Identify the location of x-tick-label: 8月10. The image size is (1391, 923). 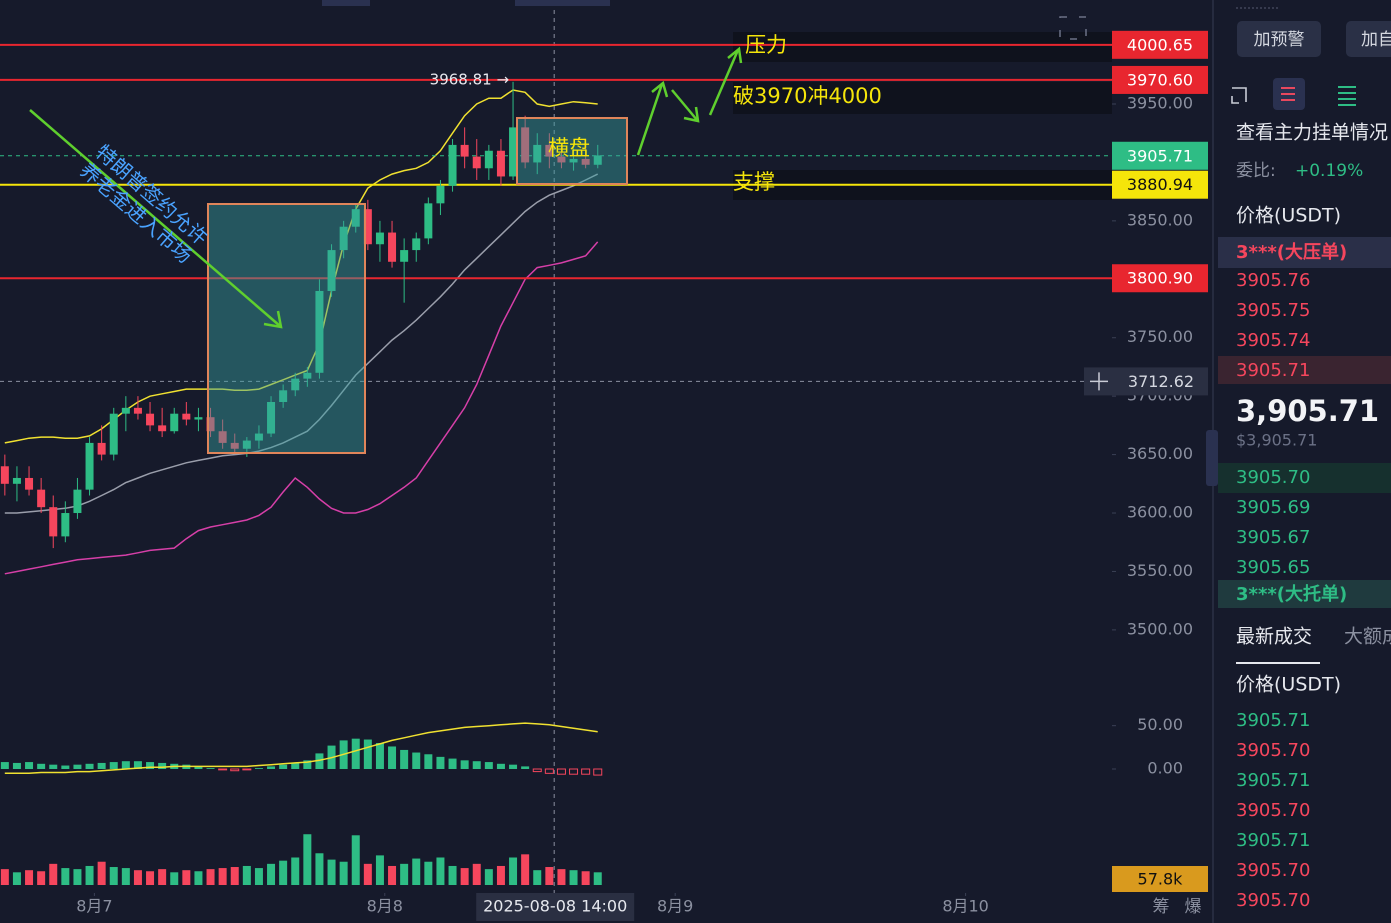
(965, 906).